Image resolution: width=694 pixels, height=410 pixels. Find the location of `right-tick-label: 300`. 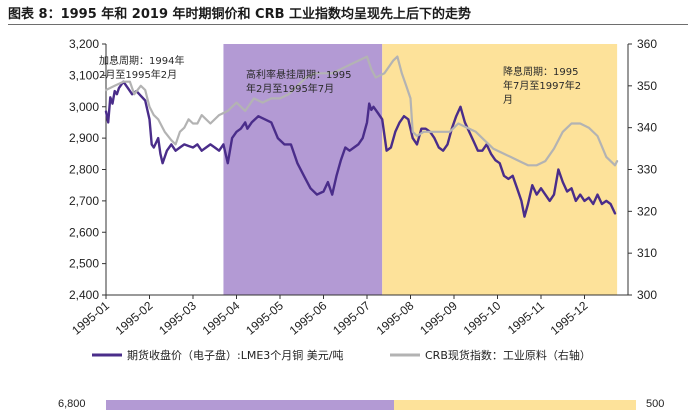

right-tick-label: 300 is located at coordinates (647, 295).